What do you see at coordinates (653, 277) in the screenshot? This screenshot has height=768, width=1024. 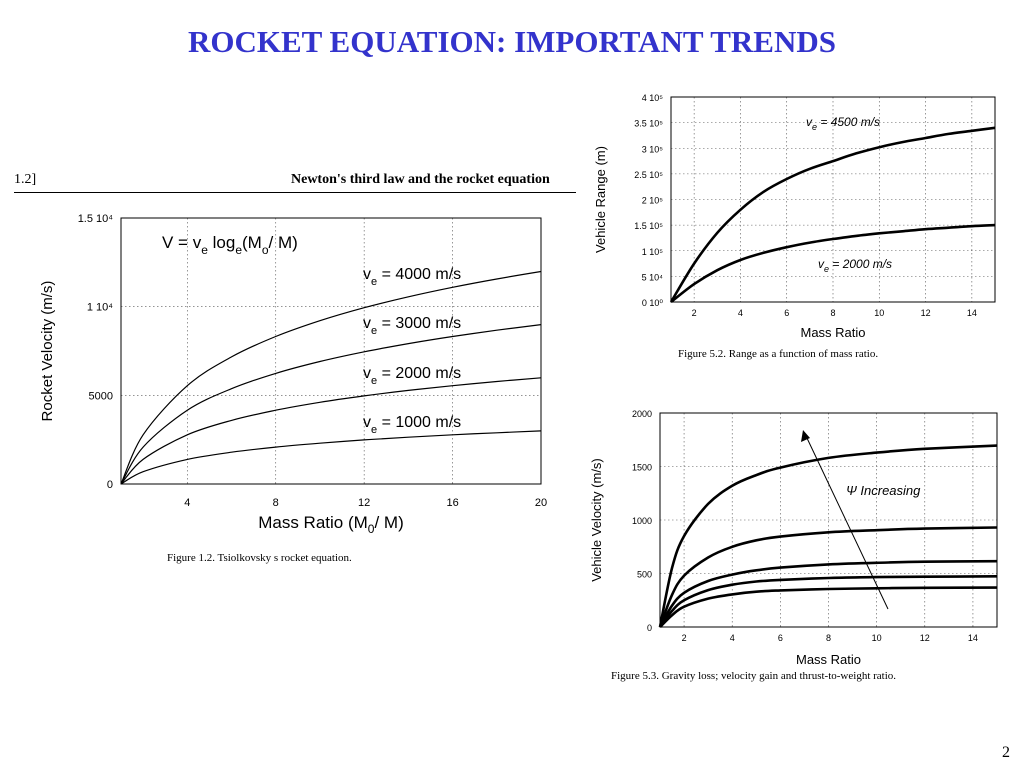 I see `y-tick-label: 5 10⁴` at bounding box center [653, 277].